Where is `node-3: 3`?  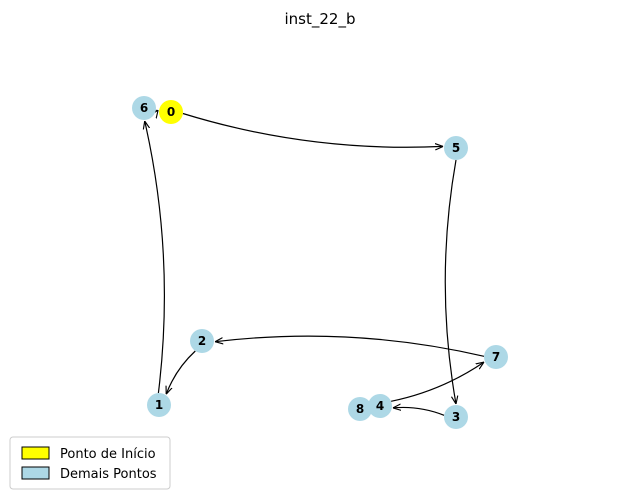 node-3: 3 is located at coordinates (456, 417).